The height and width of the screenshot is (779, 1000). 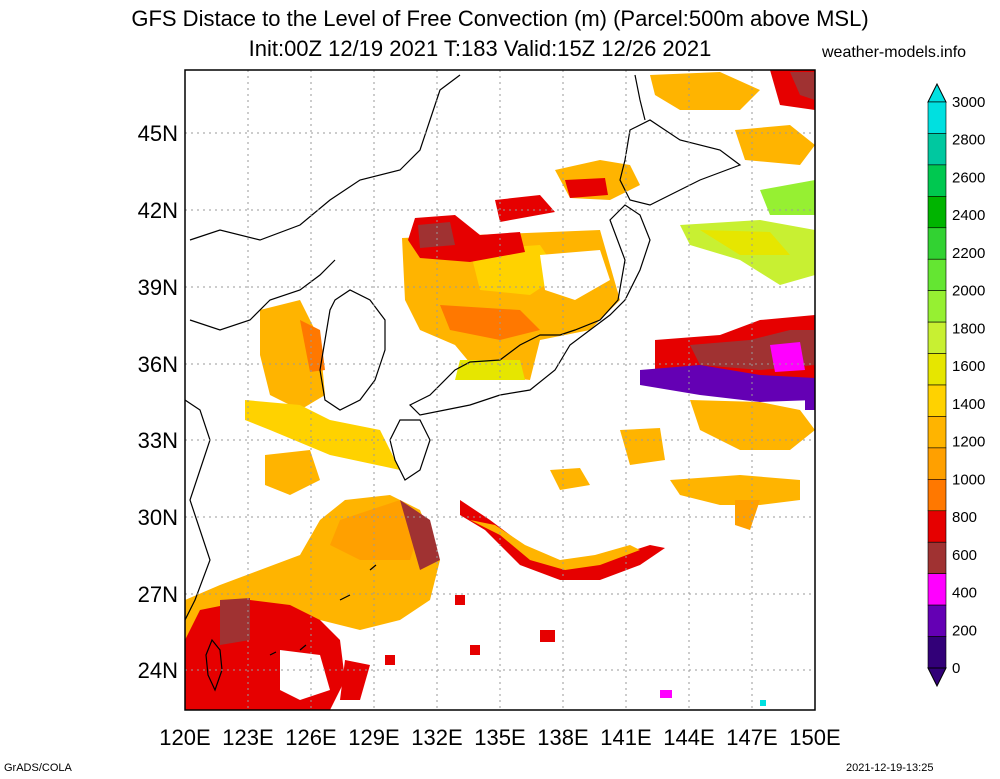 I want to click on lat-axis: 45N 42N 39N 36N 33N 30N 27N 24N, so click(x=158, y=402).